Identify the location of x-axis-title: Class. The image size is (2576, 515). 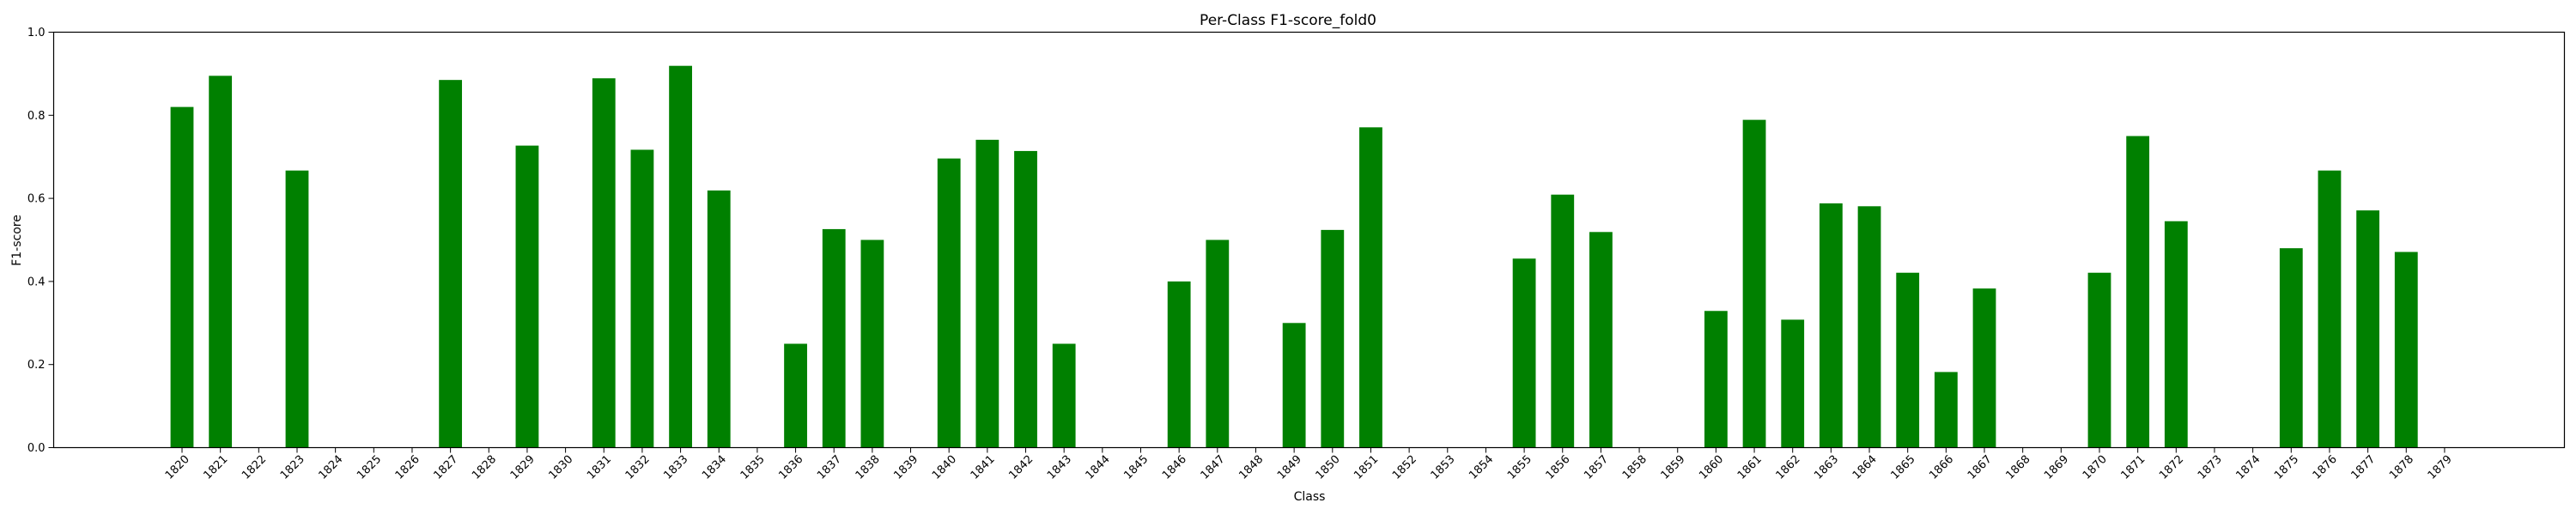
(1310, 497).